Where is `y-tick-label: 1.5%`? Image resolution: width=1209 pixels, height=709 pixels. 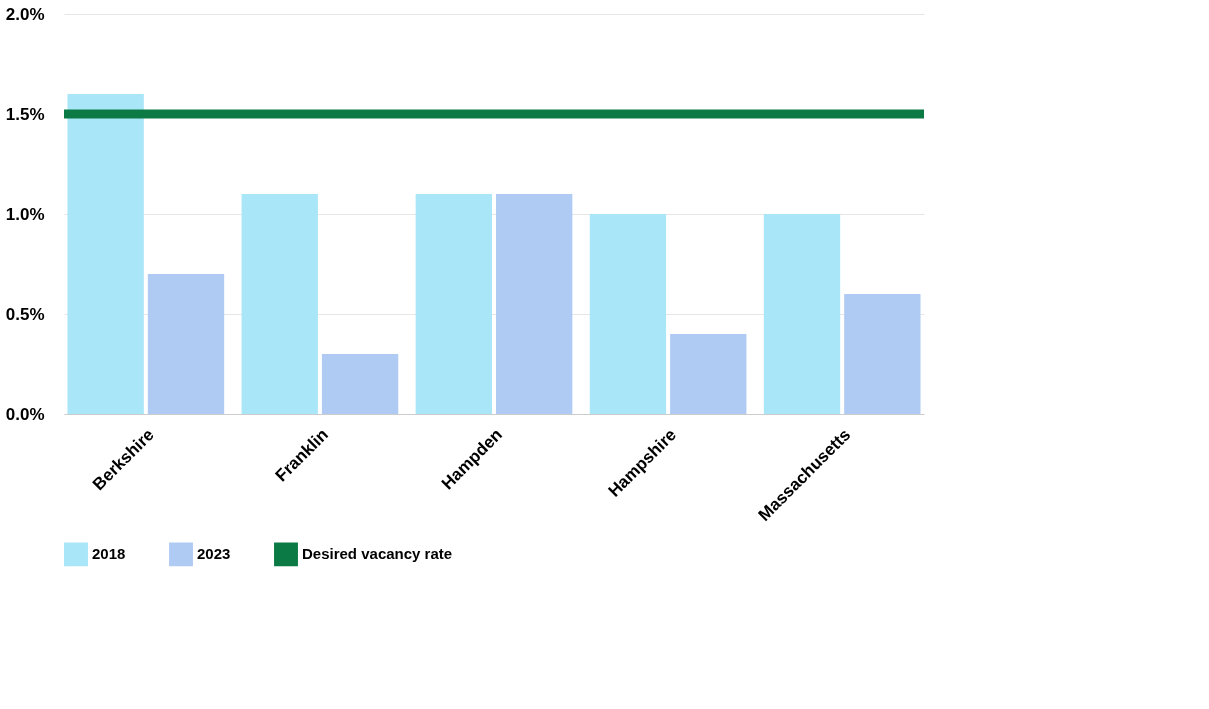 y-tick-label: 1.5% is located at coordinates (25, 114).